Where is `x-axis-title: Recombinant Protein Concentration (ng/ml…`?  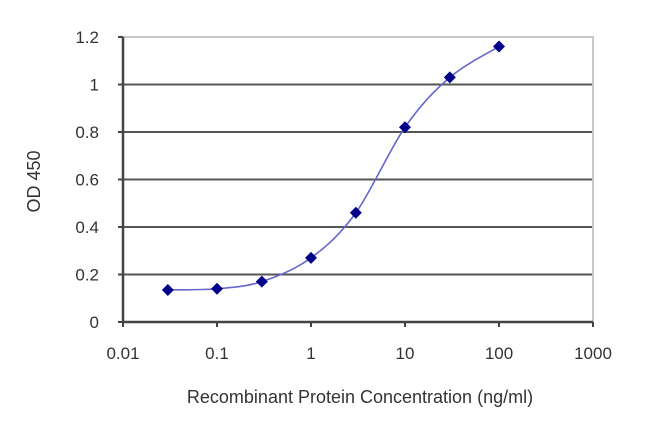
x-axis-title: Recombinant Protein Concentration (ng/ml… is located at coordinates (360, 397).